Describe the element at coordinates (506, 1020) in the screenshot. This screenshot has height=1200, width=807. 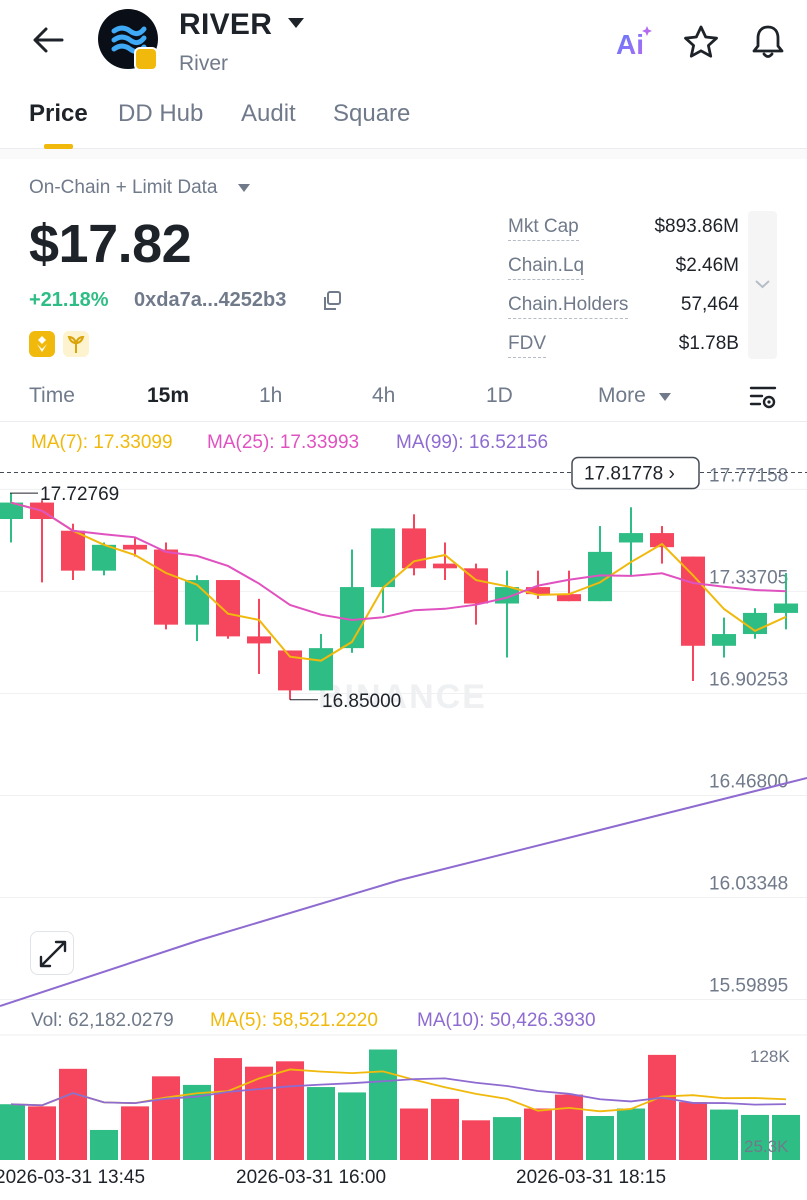
I see `volume-ma10-label: MA(10): 50,426.3930` at that location.